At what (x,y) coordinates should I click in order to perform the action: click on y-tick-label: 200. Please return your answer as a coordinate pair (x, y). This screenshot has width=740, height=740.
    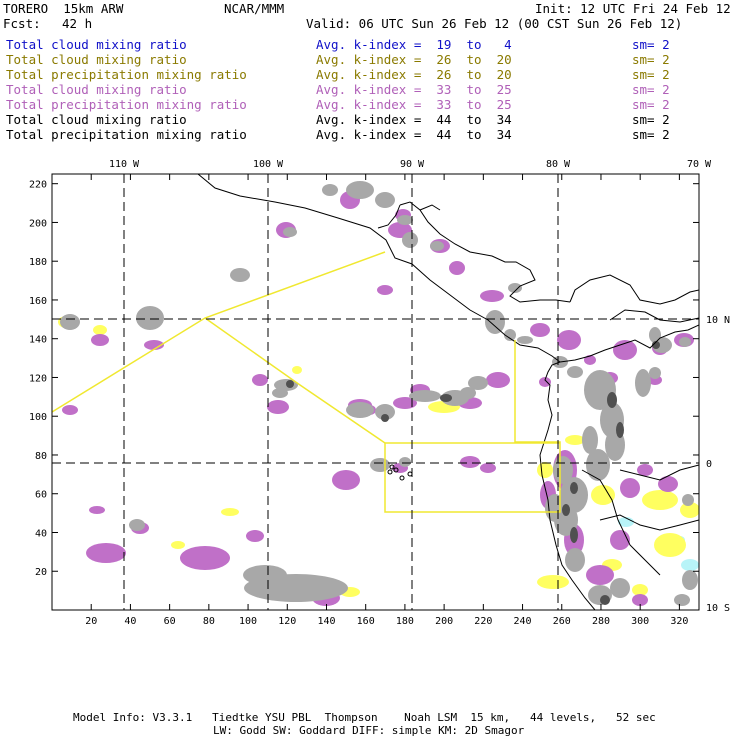
    Looking at the image, I should click on (38, 223).